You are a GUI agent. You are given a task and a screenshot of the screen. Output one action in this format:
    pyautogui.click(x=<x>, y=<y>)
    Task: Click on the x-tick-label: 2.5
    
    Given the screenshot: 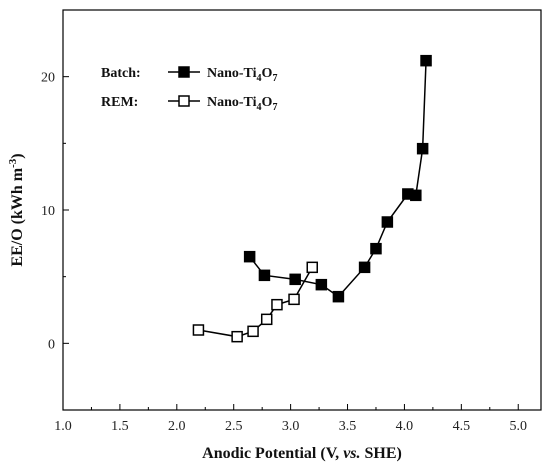 What is the action you would take?
    pyautogui.click(x=234, y=426)
    